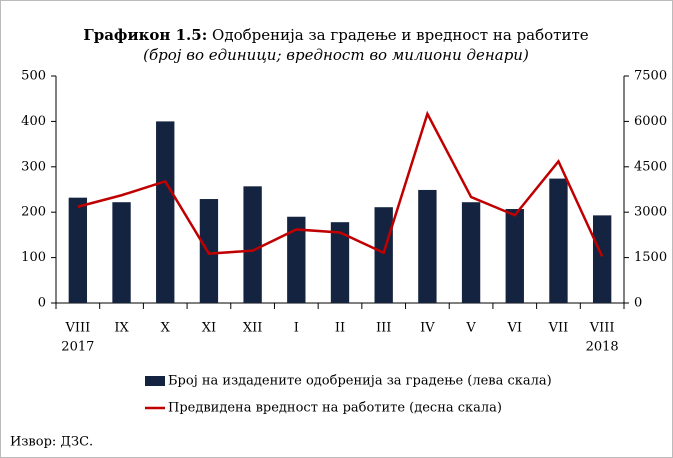 Image resolution: width=673 pixels, height=458 pixels. What do you see at coordinates (650, 76) in the screenshot?
I see `y2-tick-label: 7500` at bounding box center [650, 76].